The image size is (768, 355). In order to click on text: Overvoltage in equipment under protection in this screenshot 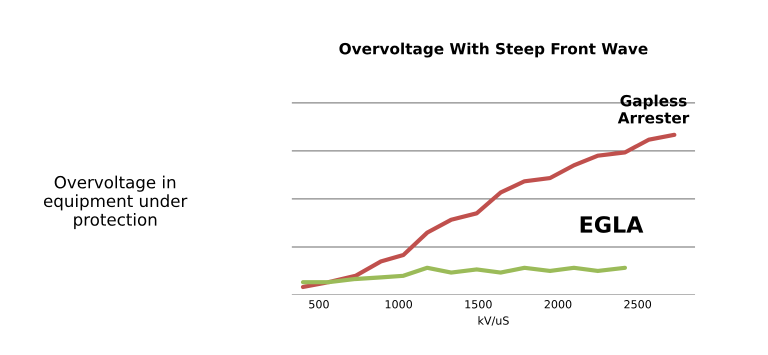, I will do `click(116, 203)`.